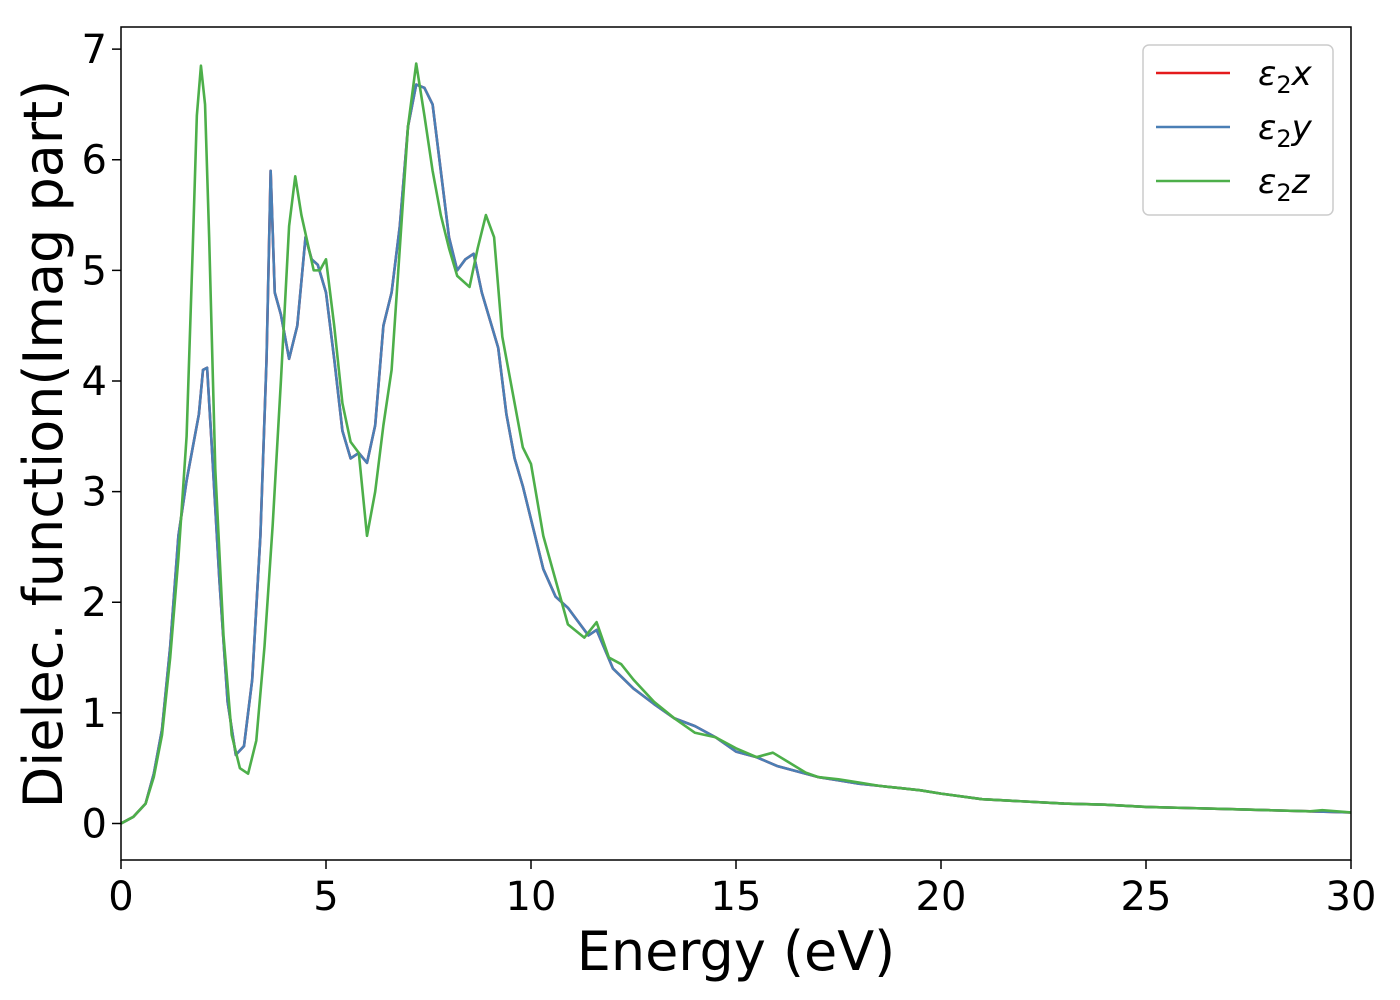 The width and height of the screenshot is (1400, 1000). Describe the element at coordinates (531, 897) in the screenshot. I see `x-tick-label: 10` at that location.